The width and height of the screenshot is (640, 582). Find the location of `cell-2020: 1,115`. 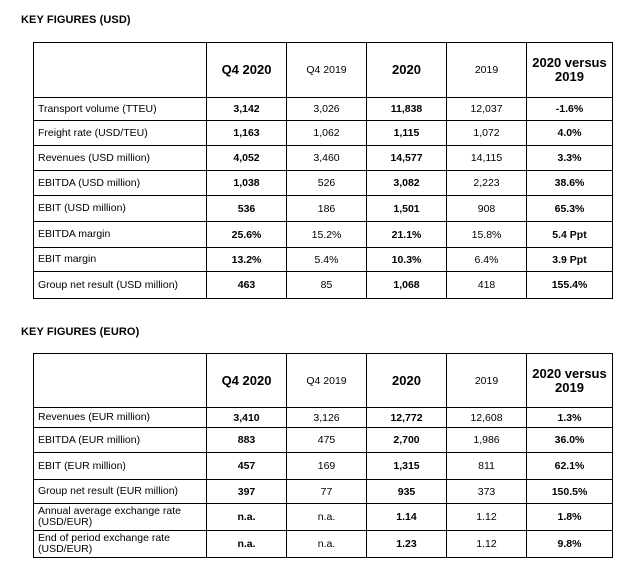

cell-2020: 1,115 is located at coordinates (406, 133).